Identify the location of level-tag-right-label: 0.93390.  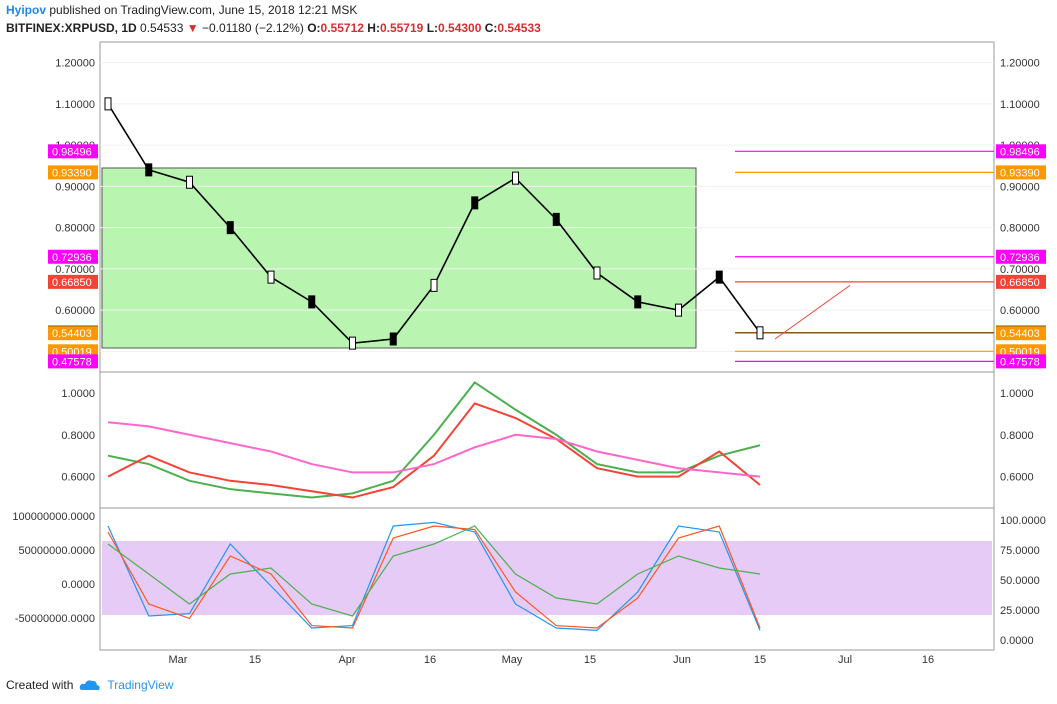
(1020, 173).